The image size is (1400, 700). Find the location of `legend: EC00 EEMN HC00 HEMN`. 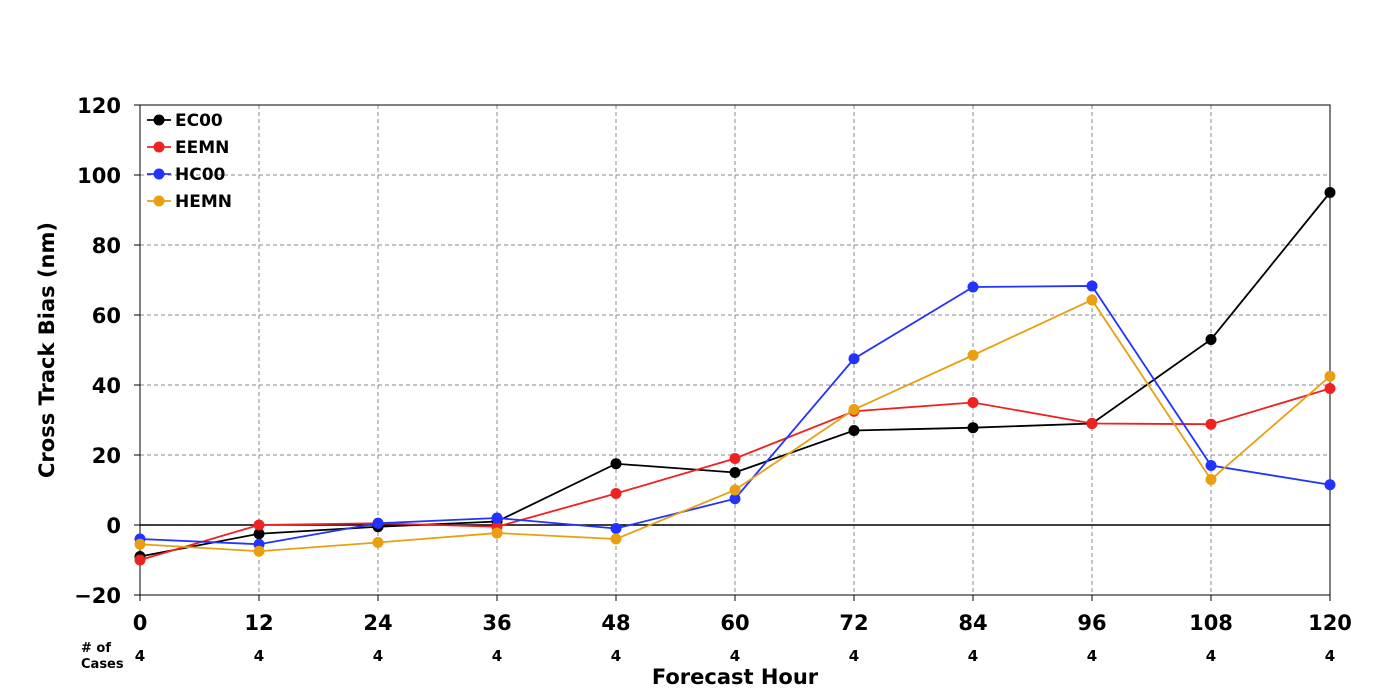

legend: EC00 EEMN HC00 HEMN is located at coordinates (189, 161).